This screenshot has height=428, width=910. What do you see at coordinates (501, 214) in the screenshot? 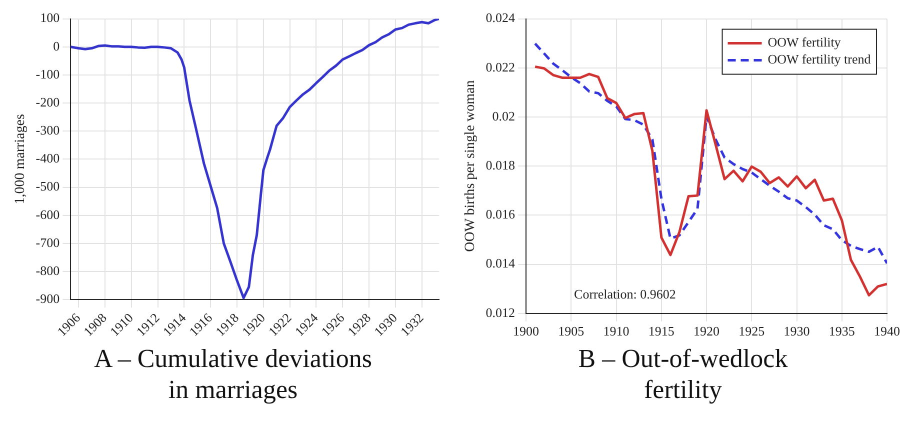
I see `y-tick-label: 0.016` at bounding box center [501, 214].